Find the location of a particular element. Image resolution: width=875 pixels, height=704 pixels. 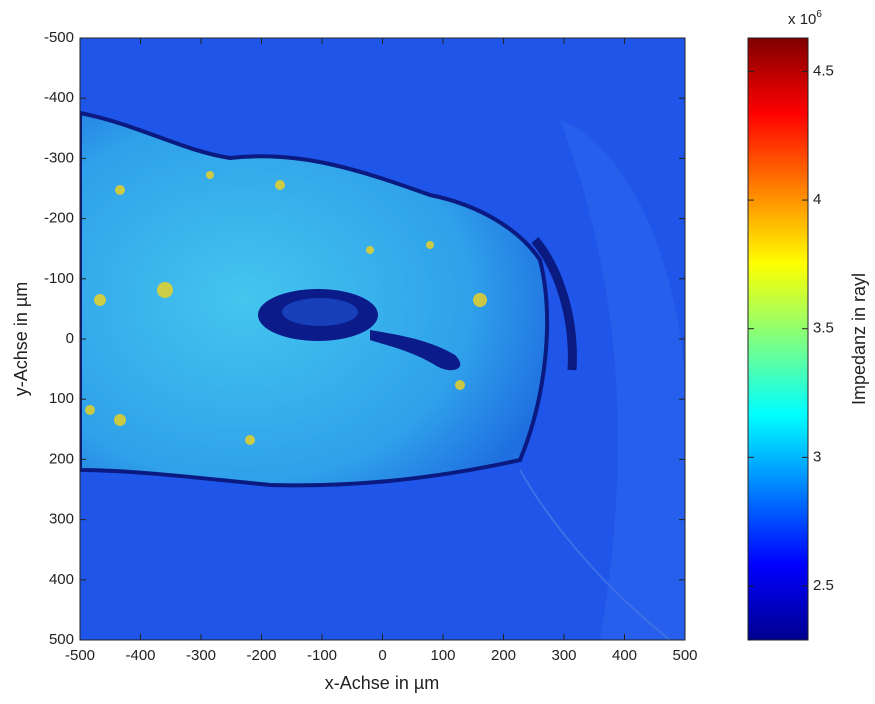

x-tick-label: 400 is located at coordinates (624, 655).